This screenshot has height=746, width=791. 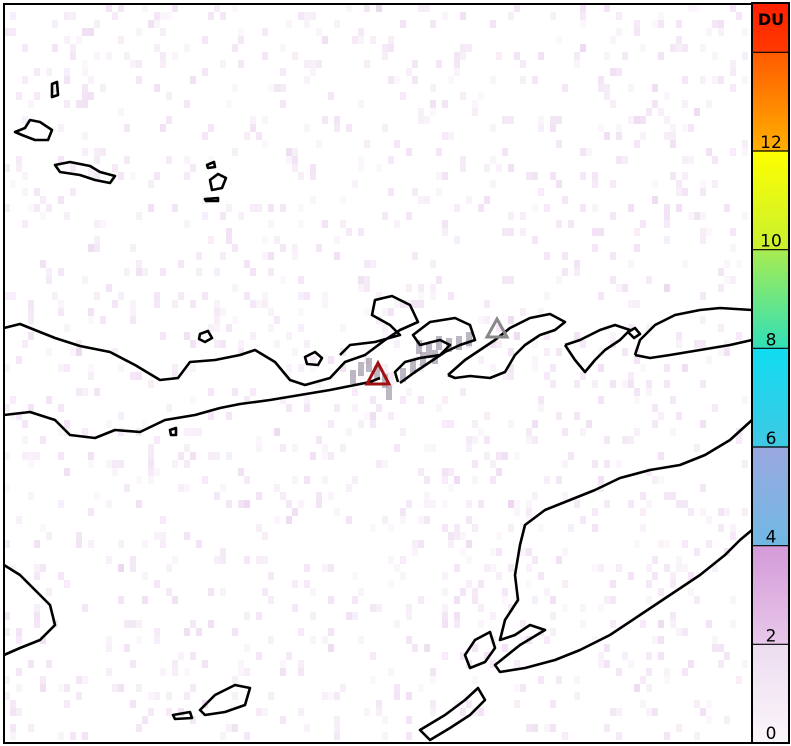 I want to click on colorbar-tick-label: 10, so click(x=771, y=242).